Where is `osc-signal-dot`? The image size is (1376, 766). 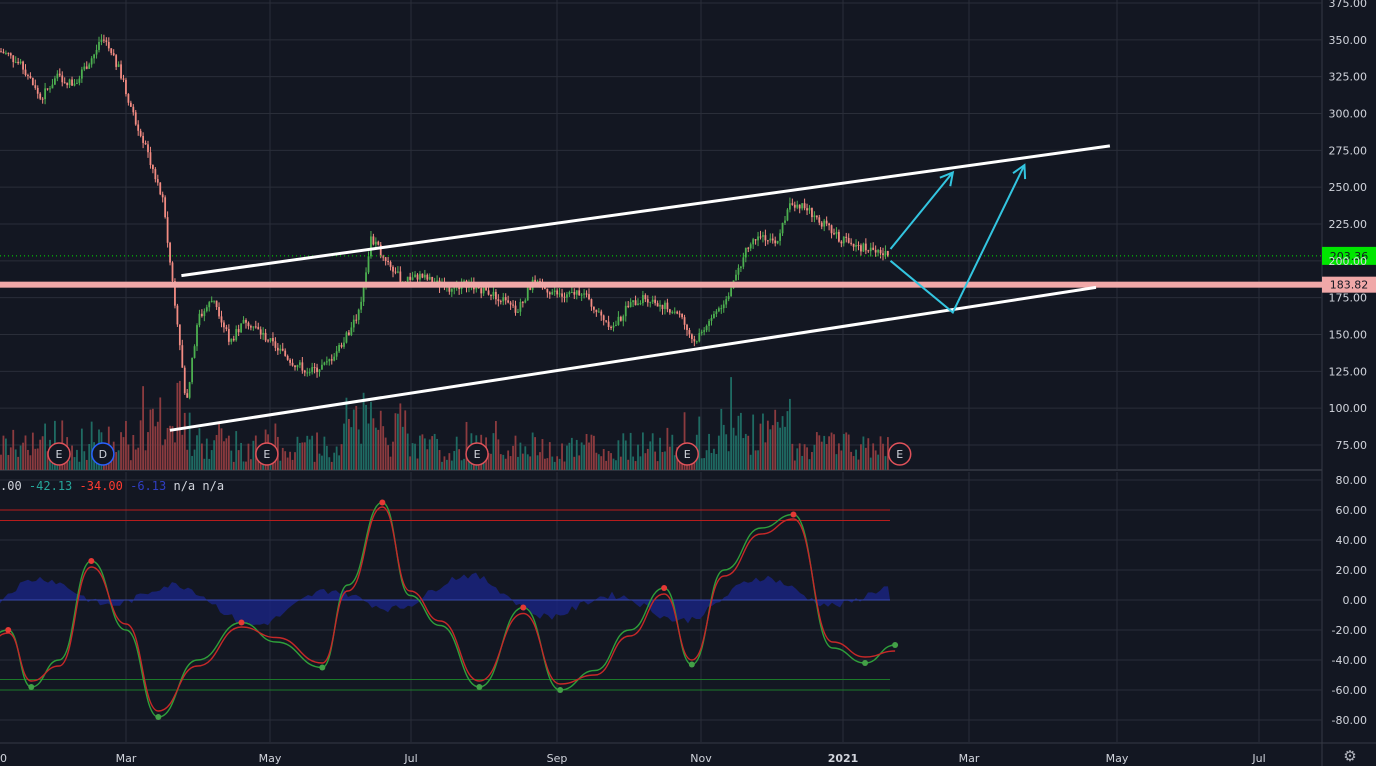
osc-signal-dot is located at coordinates (895, 645).